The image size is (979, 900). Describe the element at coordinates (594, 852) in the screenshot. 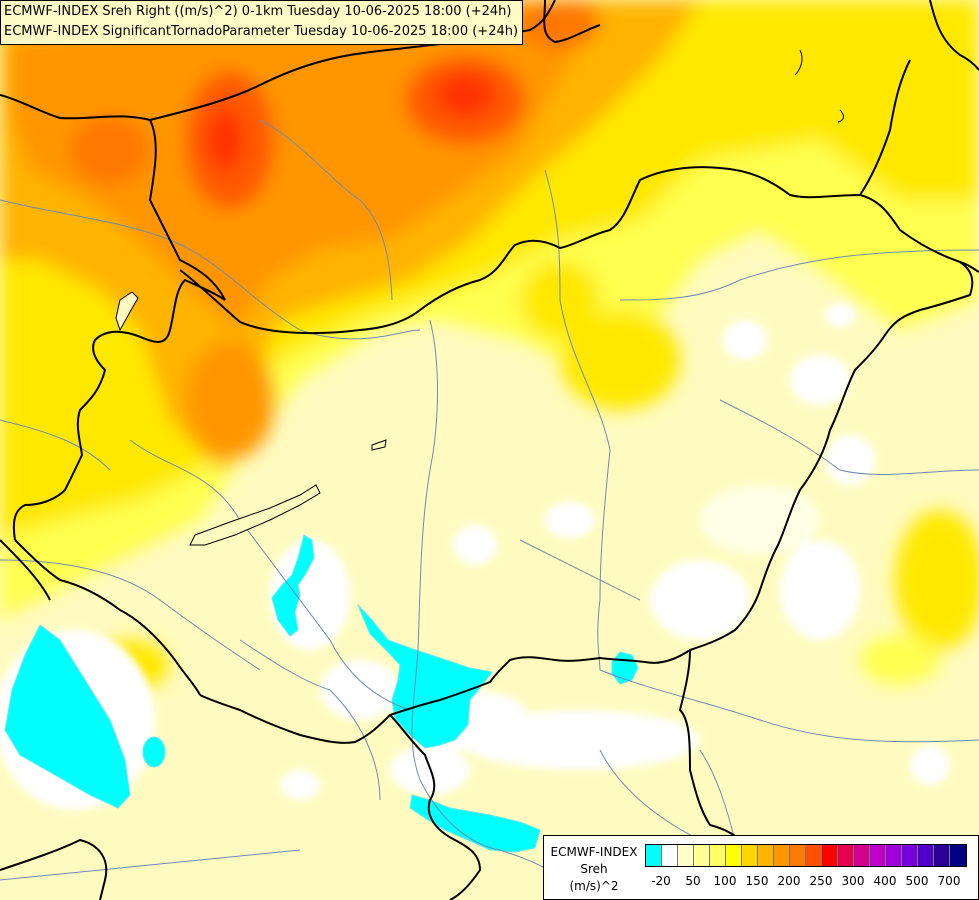

I see `legend-title-source: ECMWF-INDEX` at that location.